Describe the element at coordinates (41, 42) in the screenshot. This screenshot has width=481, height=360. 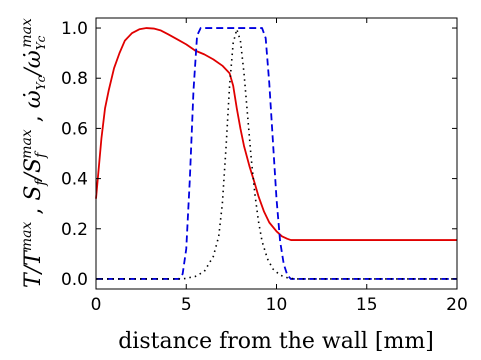
I see `y-title-w2-sub: Yc` at that location.